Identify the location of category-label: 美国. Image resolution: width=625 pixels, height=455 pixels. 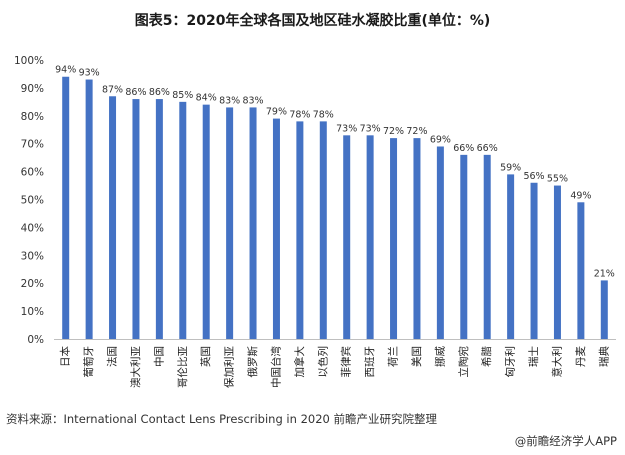
(416, 356).